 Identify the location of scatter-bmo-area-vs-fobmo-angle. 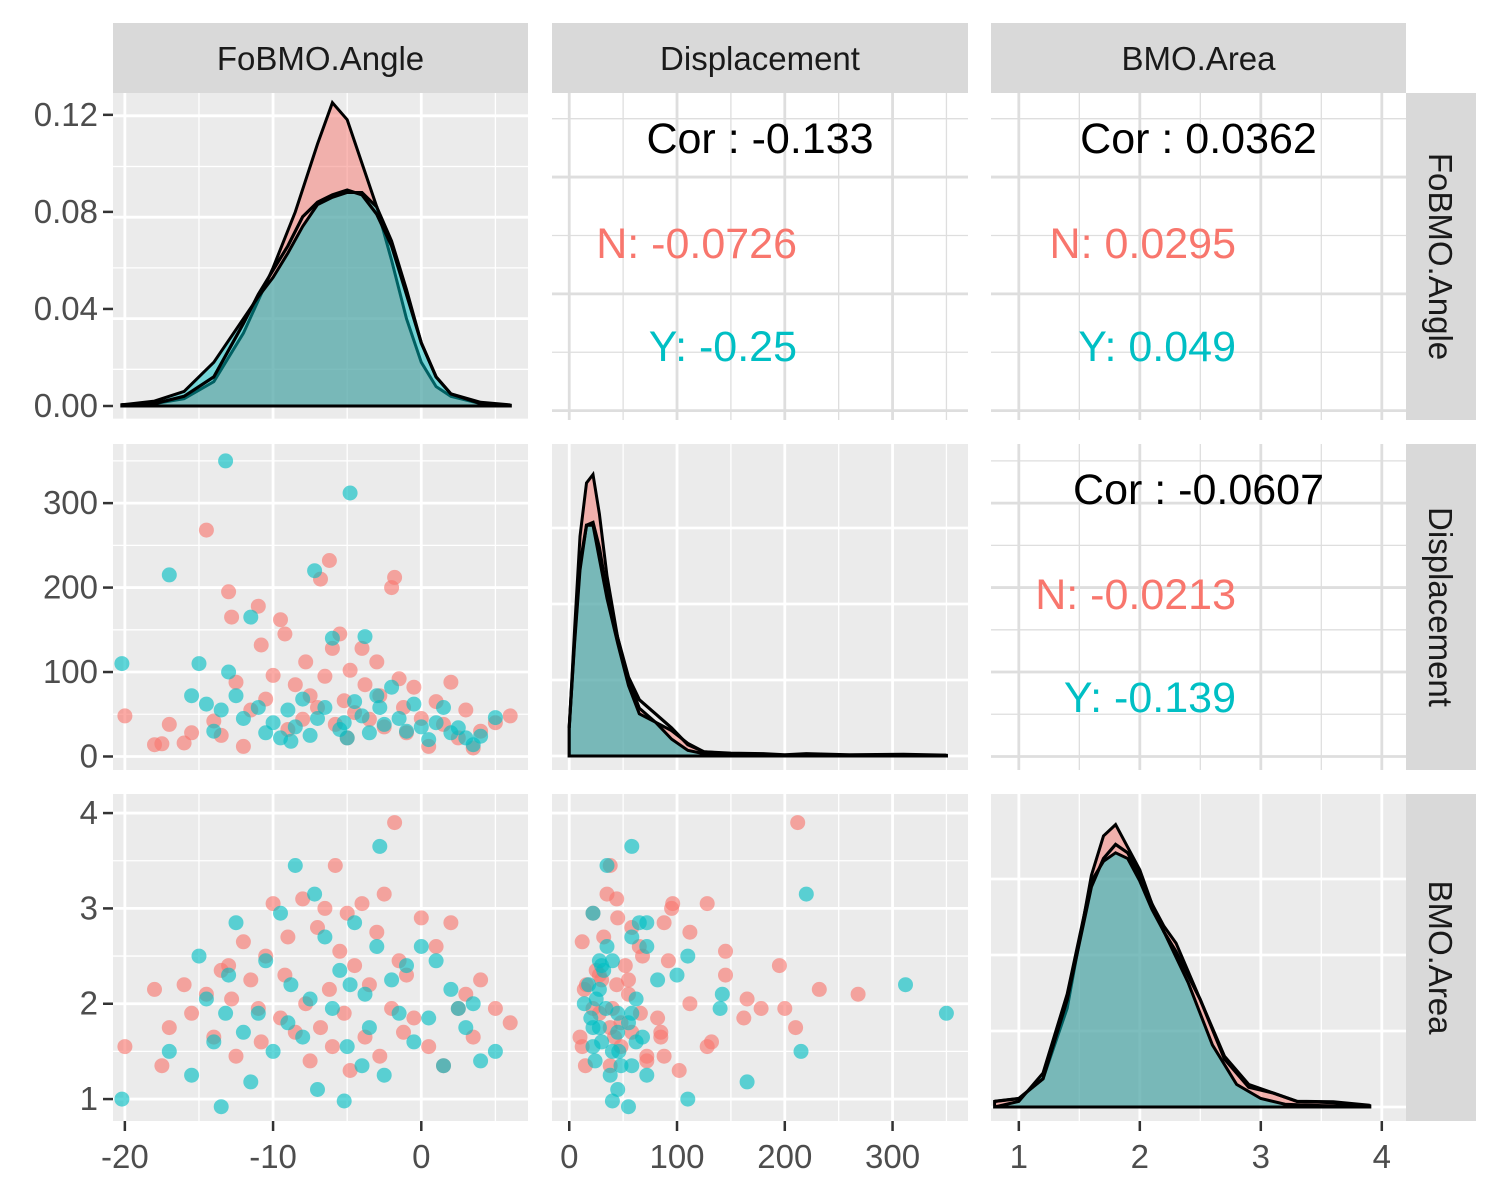
(316, 965).